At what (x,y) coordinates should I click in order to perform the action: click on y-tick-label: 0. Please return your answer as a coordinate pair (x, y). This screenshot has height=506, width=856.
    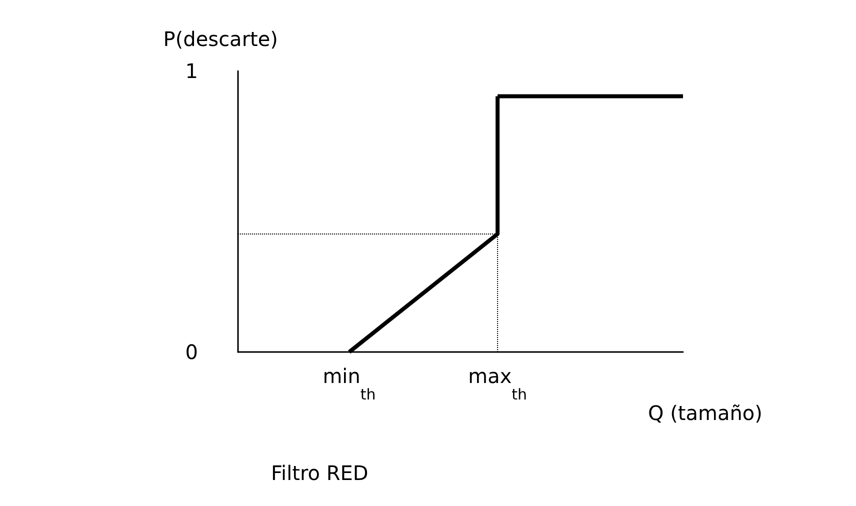
    Looking at the image, I should click on (191, 352).